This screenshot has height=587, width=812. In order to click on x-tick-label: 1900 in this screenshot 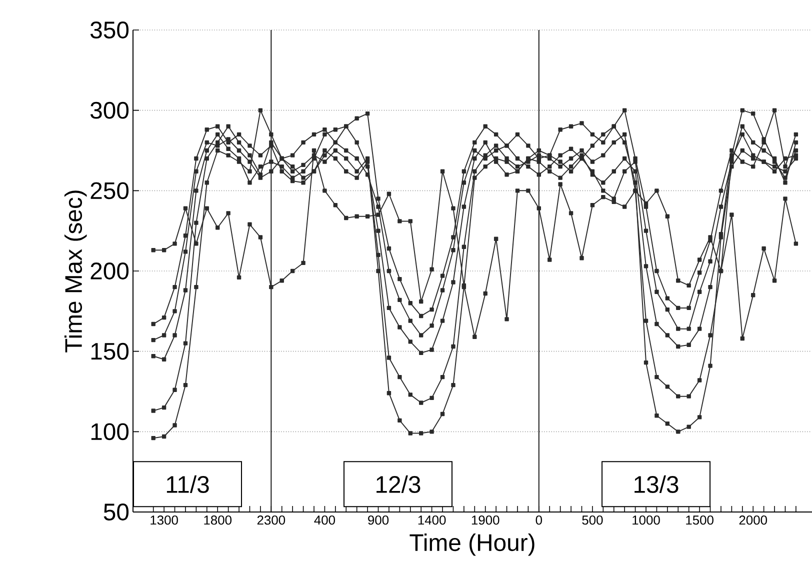, I will do `click(486, 520)`.